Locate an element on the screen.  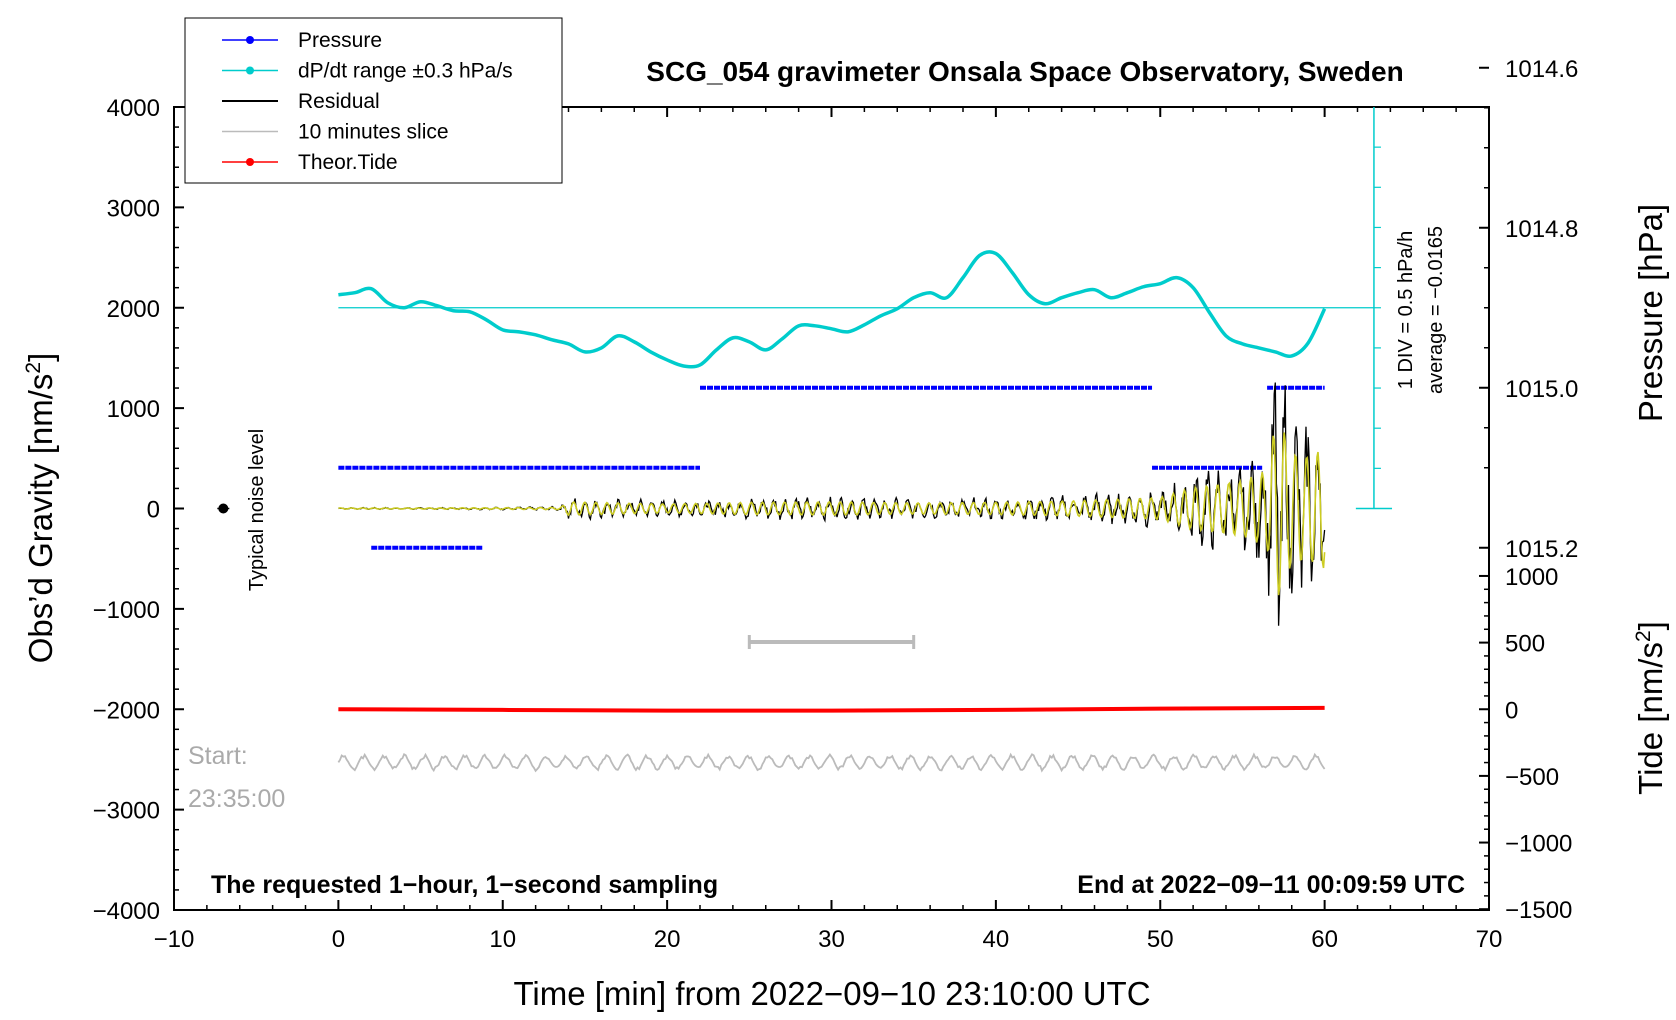
dpdt-series-line is located at coordinates (832, 309).